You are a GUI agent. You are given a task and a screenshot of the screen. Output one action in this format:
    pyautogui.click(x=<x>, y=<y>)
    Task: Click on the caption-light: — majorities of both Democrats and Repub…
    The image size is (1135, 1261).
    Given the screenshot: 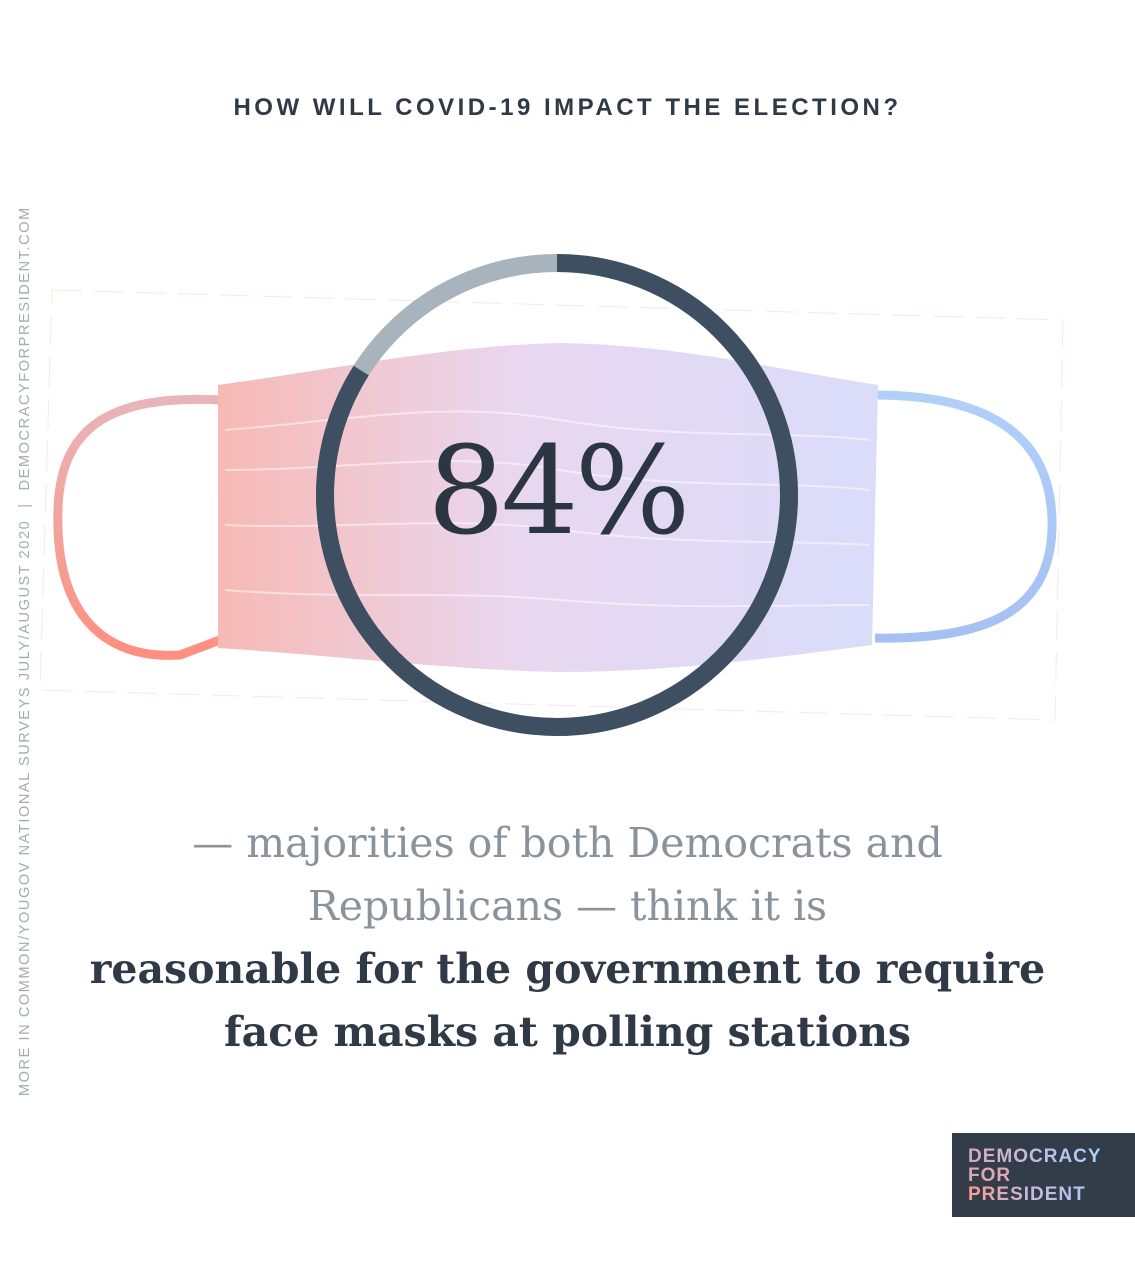 What is the action you would take?
    pyautogui.click(x=567, y=874)
    